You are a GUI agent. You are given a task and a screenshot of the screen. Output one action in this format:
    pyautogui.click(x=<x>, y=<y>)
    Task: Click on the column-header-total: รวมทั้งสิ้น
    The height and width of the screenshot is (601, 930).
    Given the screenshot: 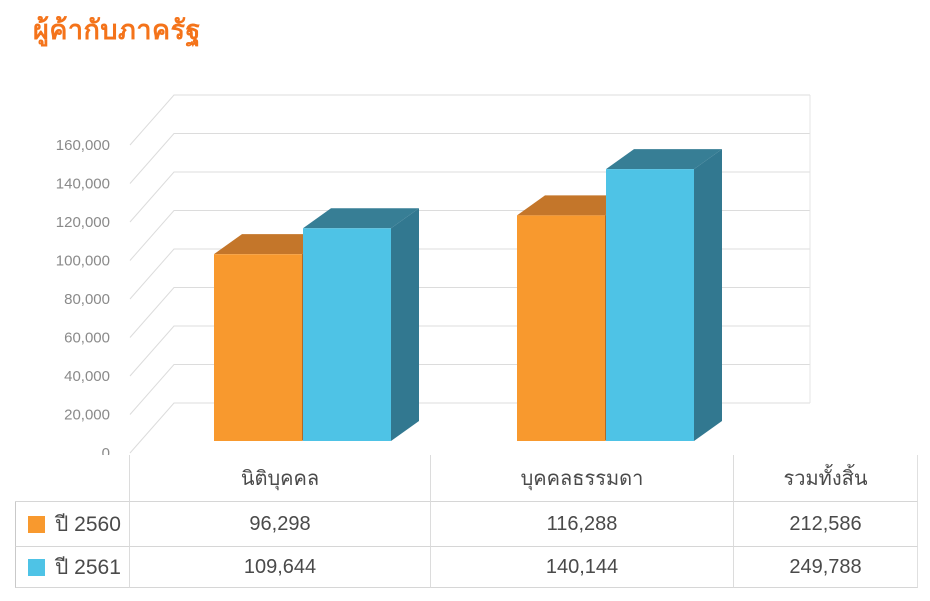 What is the action you would take?
    pyautogui.click(x=825, y=478)
    